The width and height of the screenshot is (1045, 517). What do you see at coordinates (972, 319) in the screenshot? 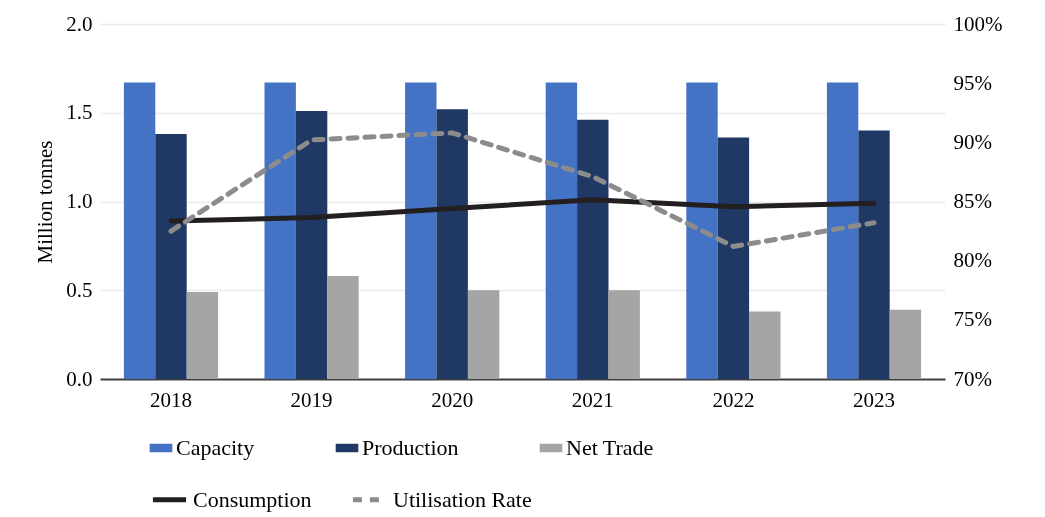
I see `y2-tick-label: 75%` at bounding box center [972, 319].